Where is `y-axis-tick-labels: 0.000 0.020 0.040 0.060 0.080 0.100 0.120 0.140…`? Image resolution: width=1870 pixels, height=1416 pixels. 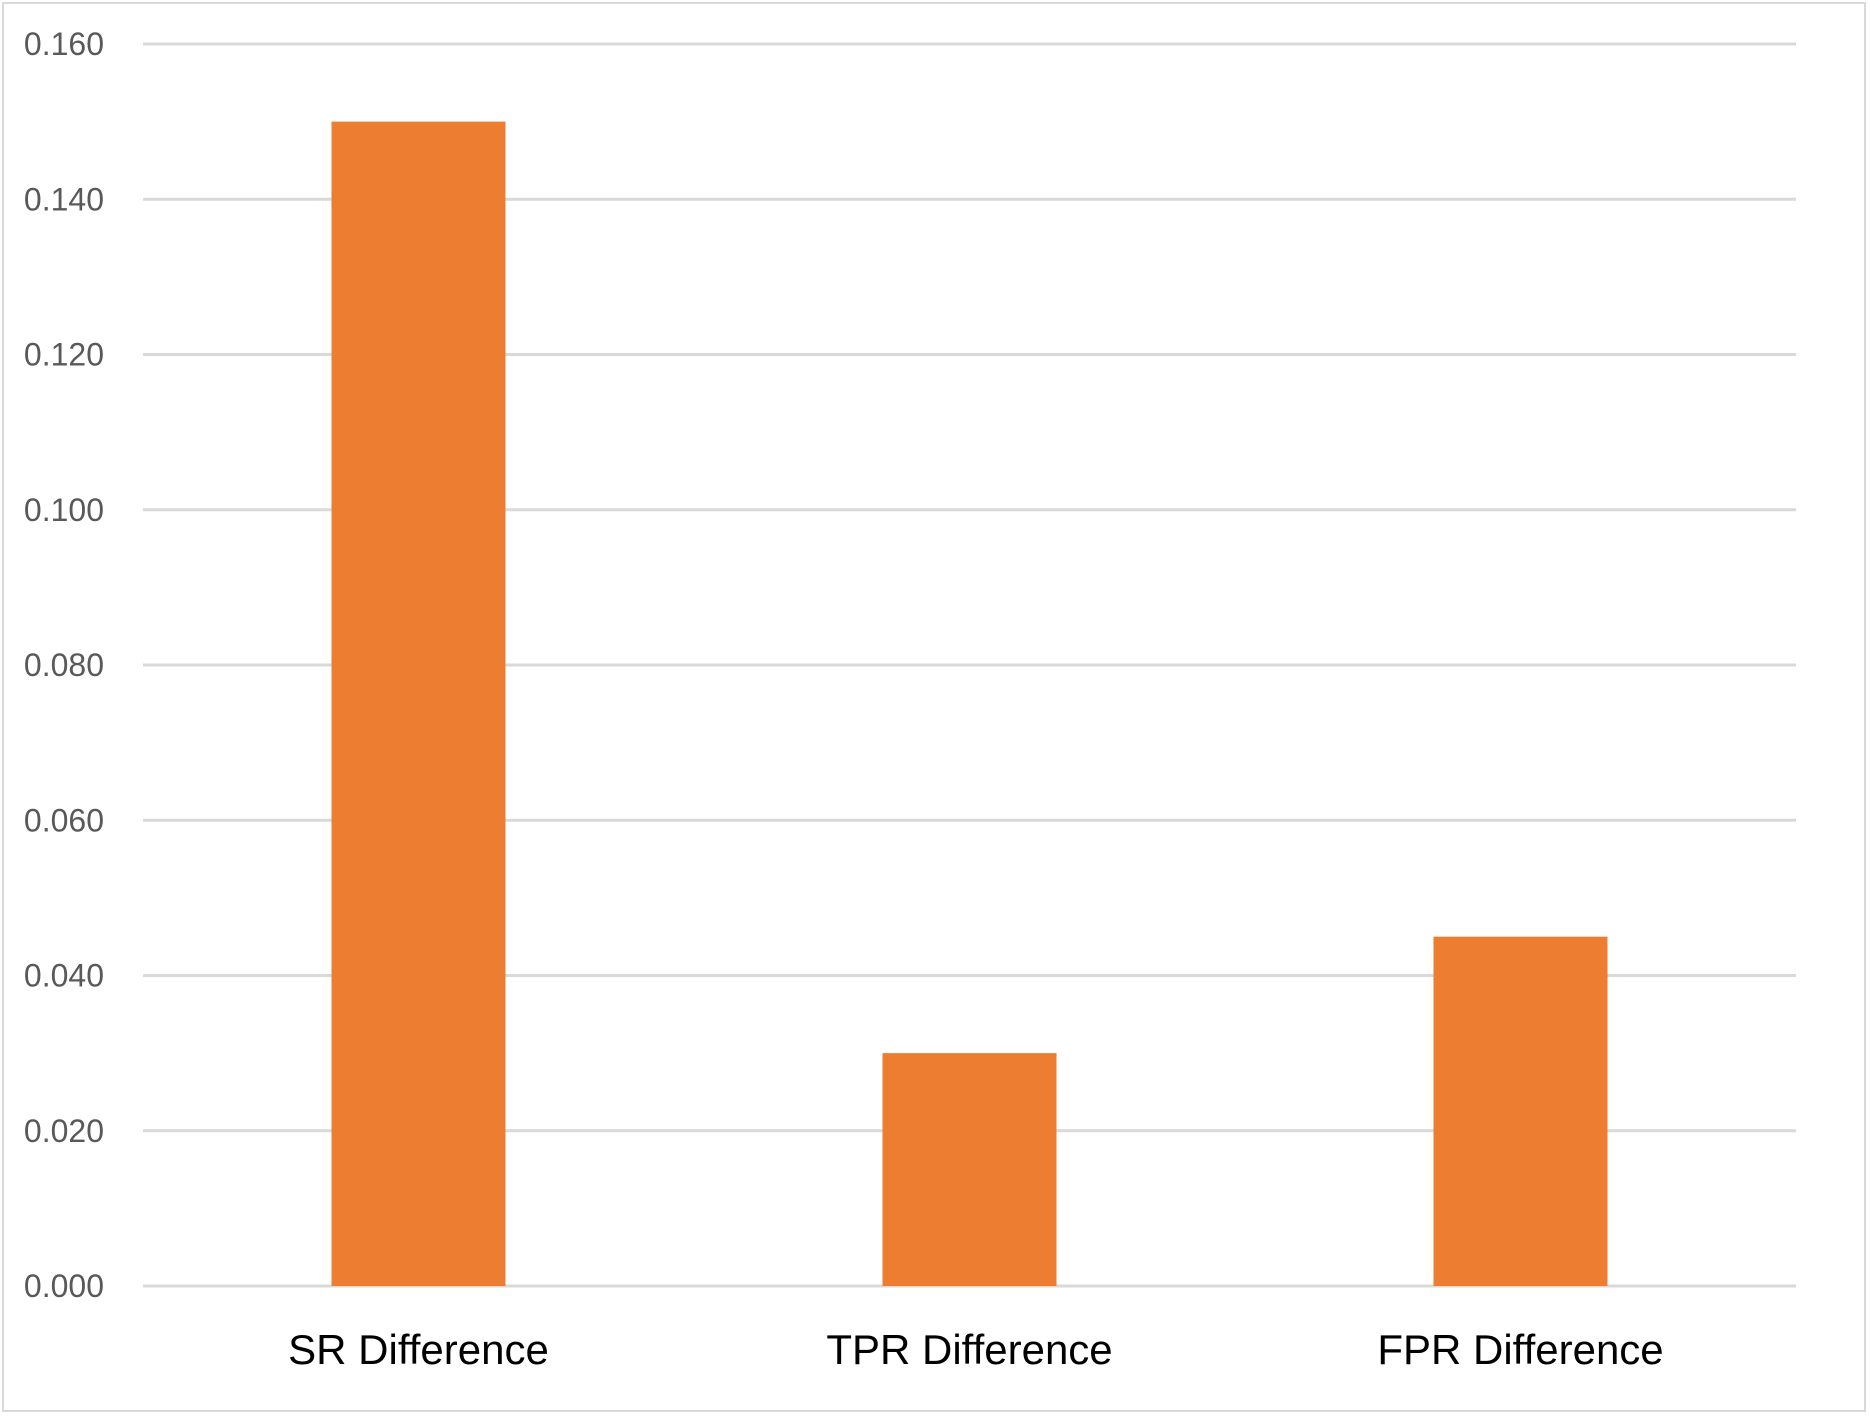
y-axis-tick-labels: 0.000 0.020 0.040 0.060 0.080 0.100 0.120 0.140… is located at coordinates (64, 665).